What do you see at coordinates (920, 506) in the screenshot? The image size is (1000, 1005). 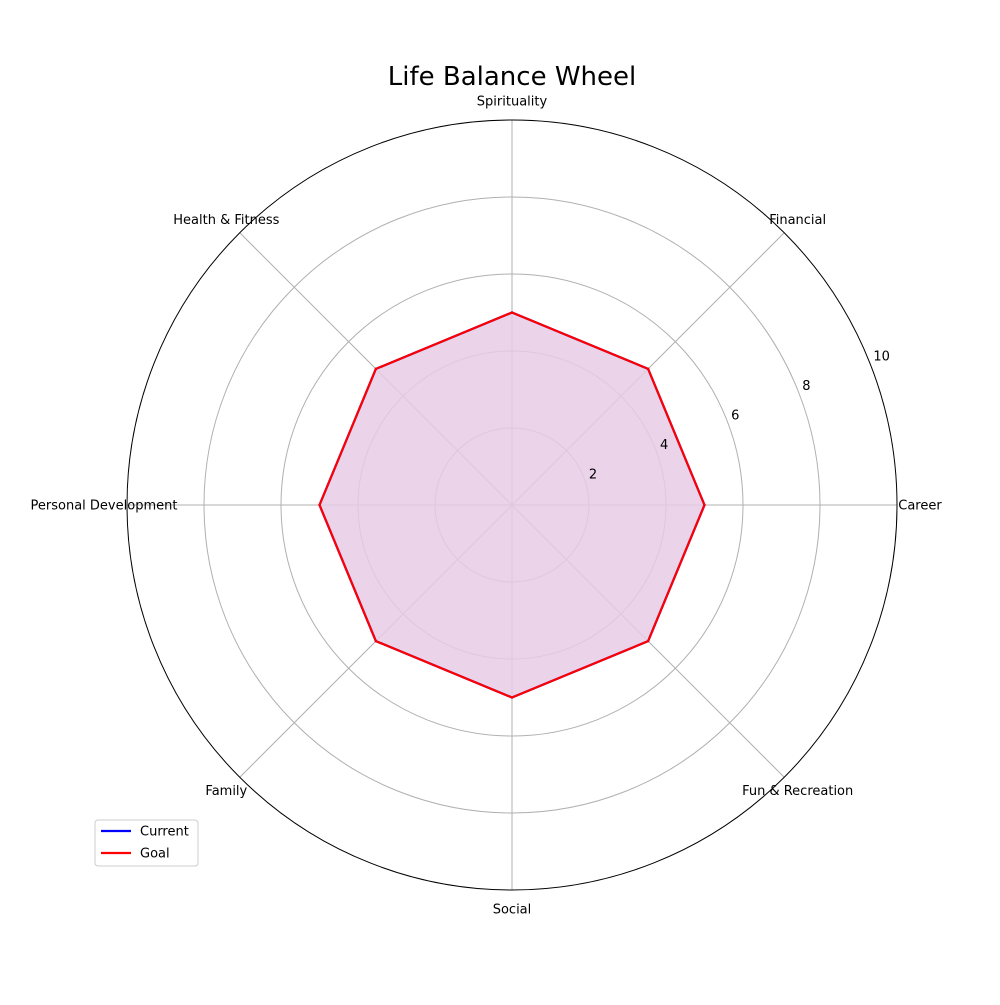 I see `category-label-career: Career` at bounding box center [920, 506].